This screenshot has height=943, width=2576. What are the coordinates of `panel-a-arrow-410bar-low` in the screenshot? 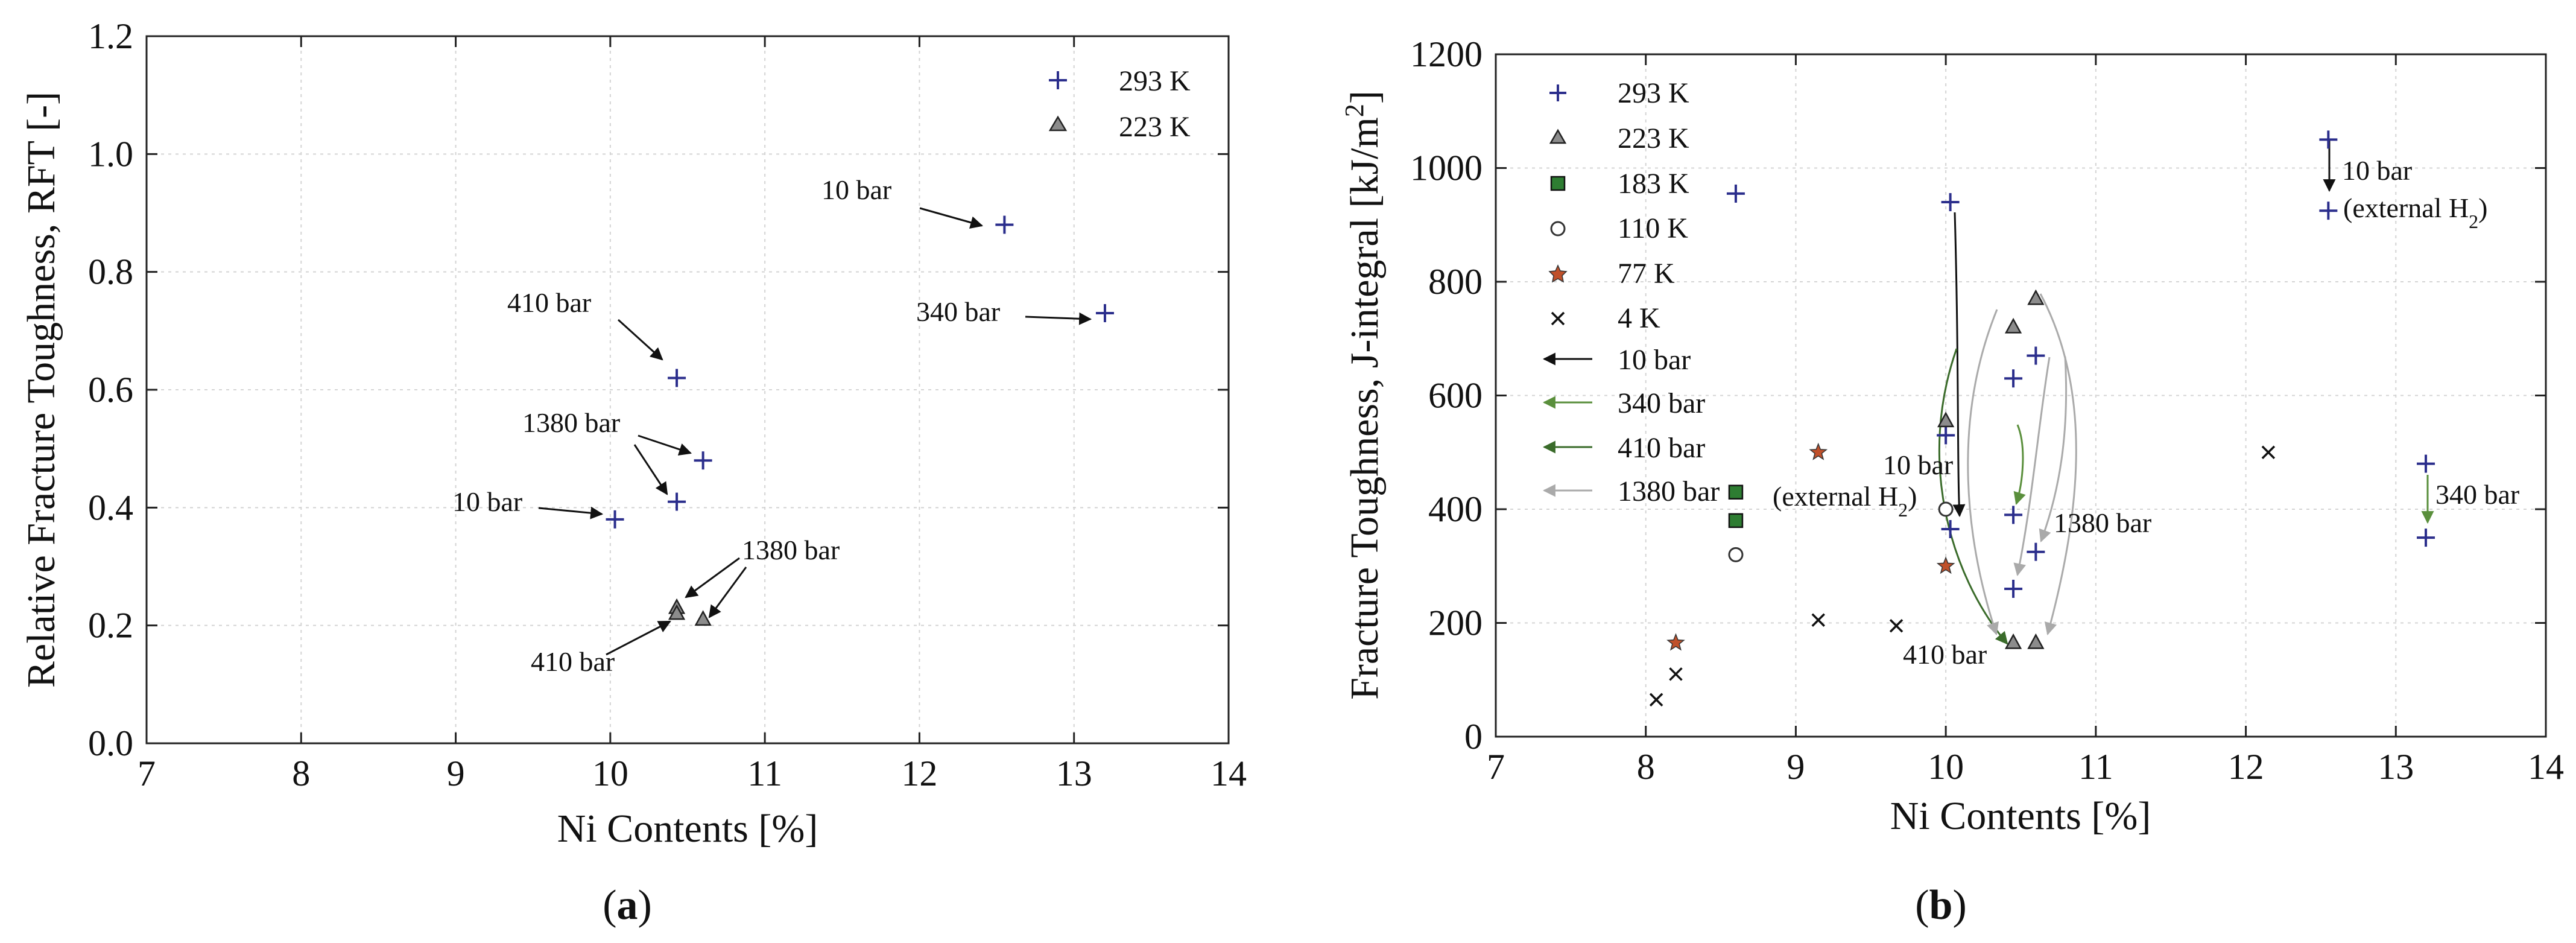 It's located at (638, 638).